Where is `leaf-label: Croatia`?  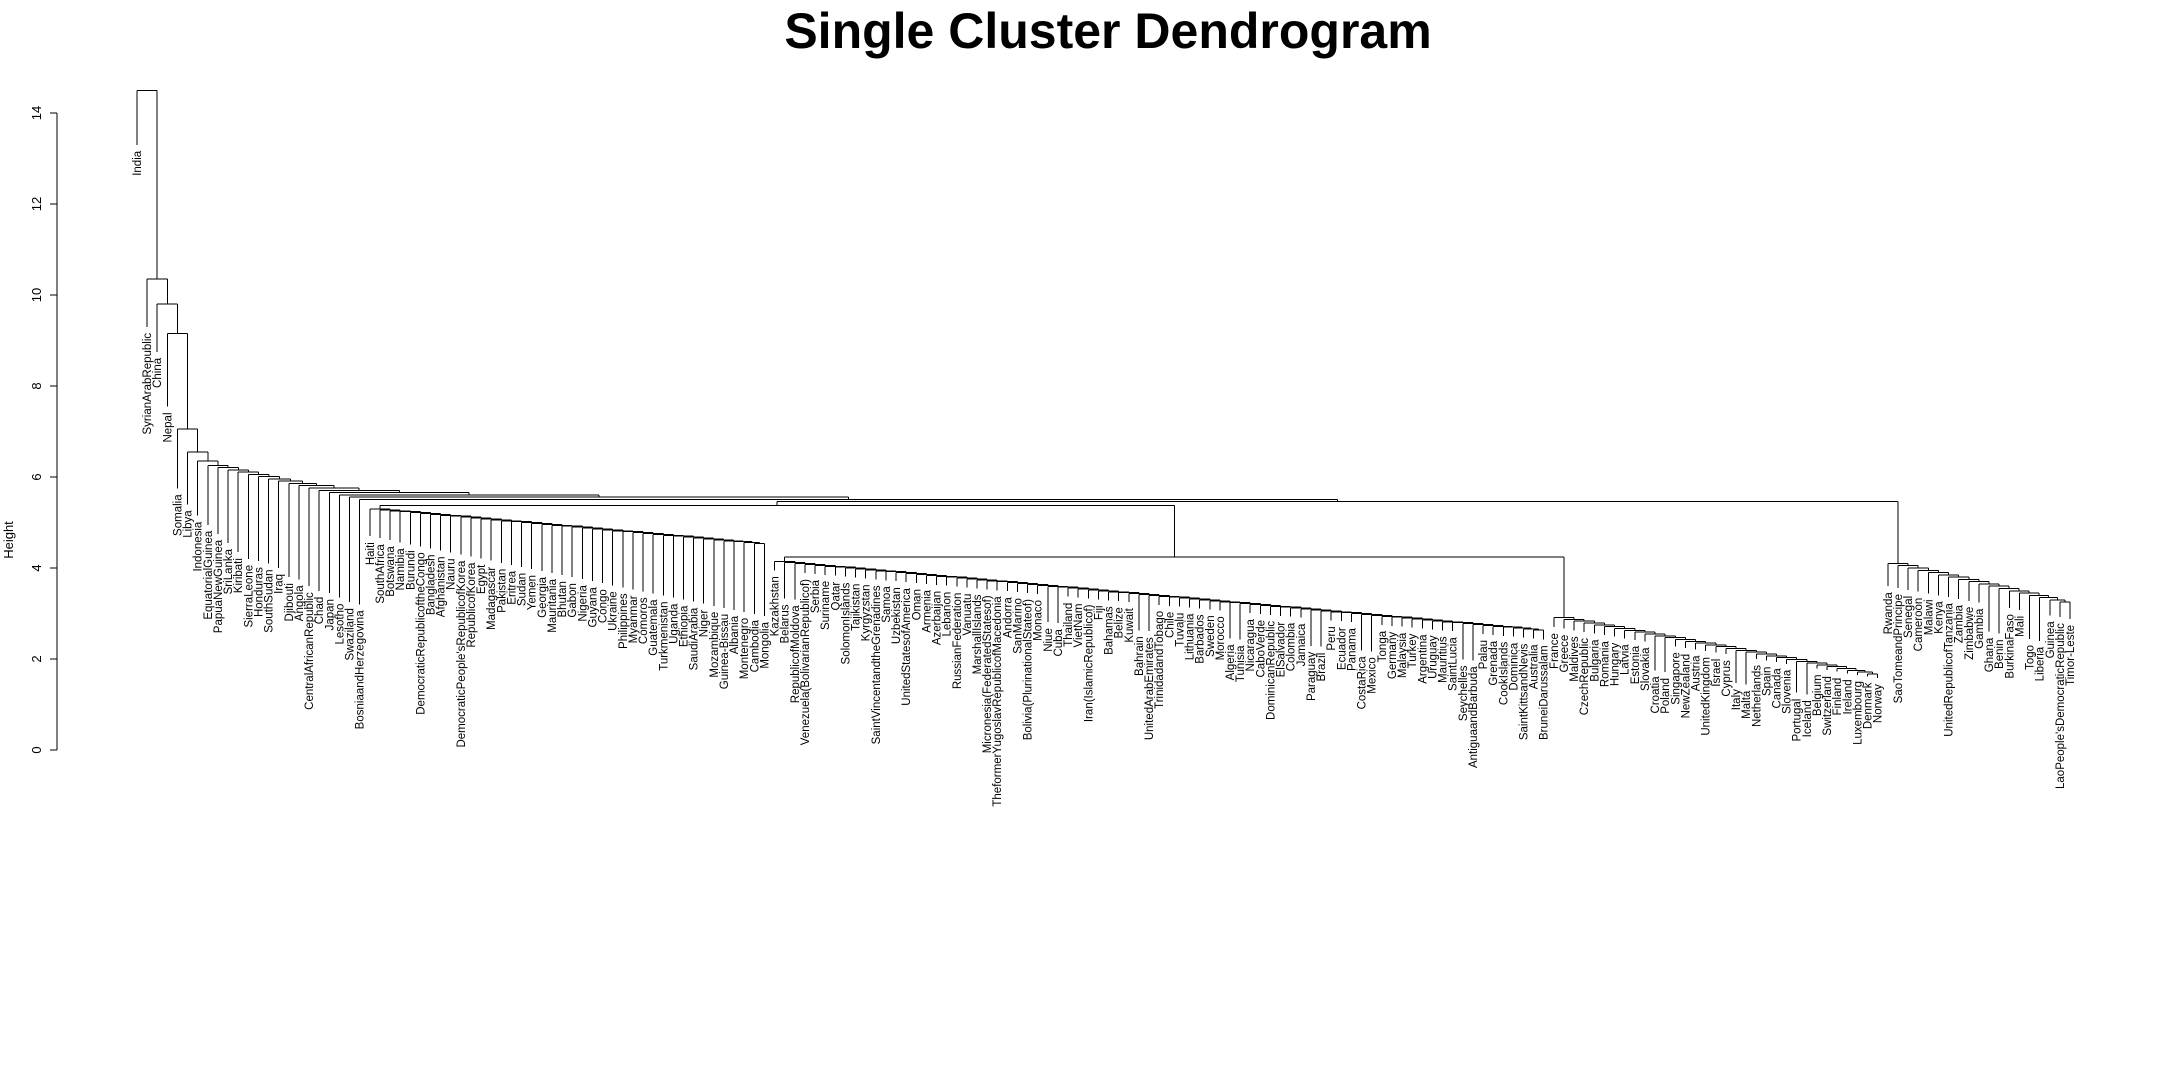 leaf-label: Croatia is located at coordinates (1656, 695).